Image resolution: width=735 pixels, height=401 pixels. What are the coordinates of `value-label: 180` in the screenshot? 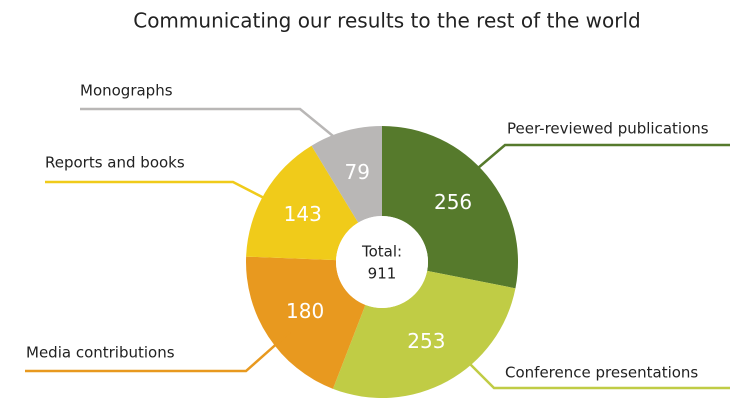 It's located at (305, 311).